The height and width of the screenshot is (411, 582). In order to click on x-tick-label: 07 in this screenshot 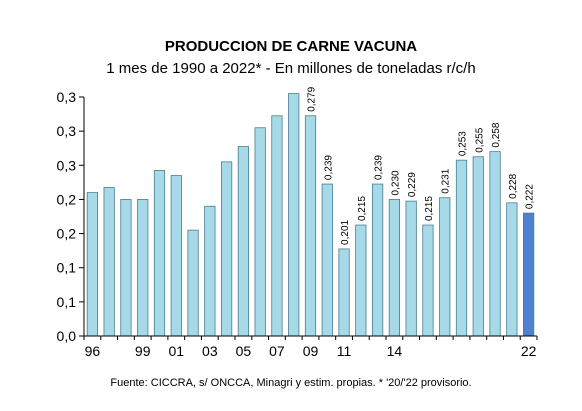, I will do `click(277, 351)`.